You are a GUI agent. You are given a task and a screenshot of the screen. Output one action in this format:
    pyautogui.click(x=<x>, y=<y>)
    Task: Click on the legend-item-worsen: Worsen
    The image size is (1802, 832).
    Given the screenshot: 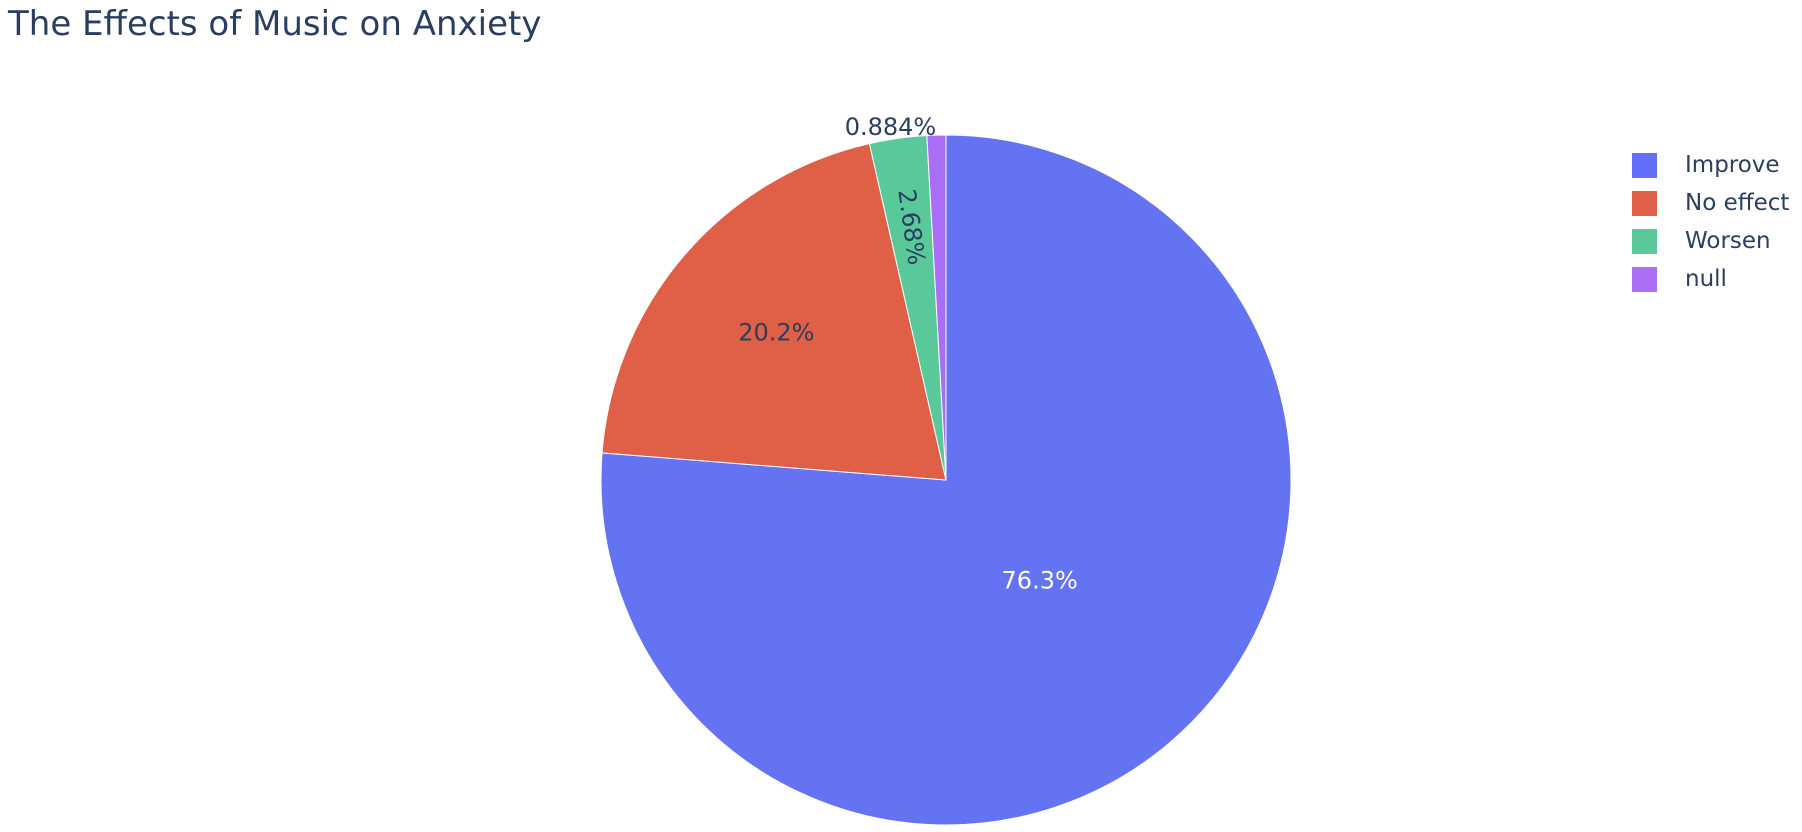 What is the action you would take?
    pyautogui.click(x=1710, y=241)
    